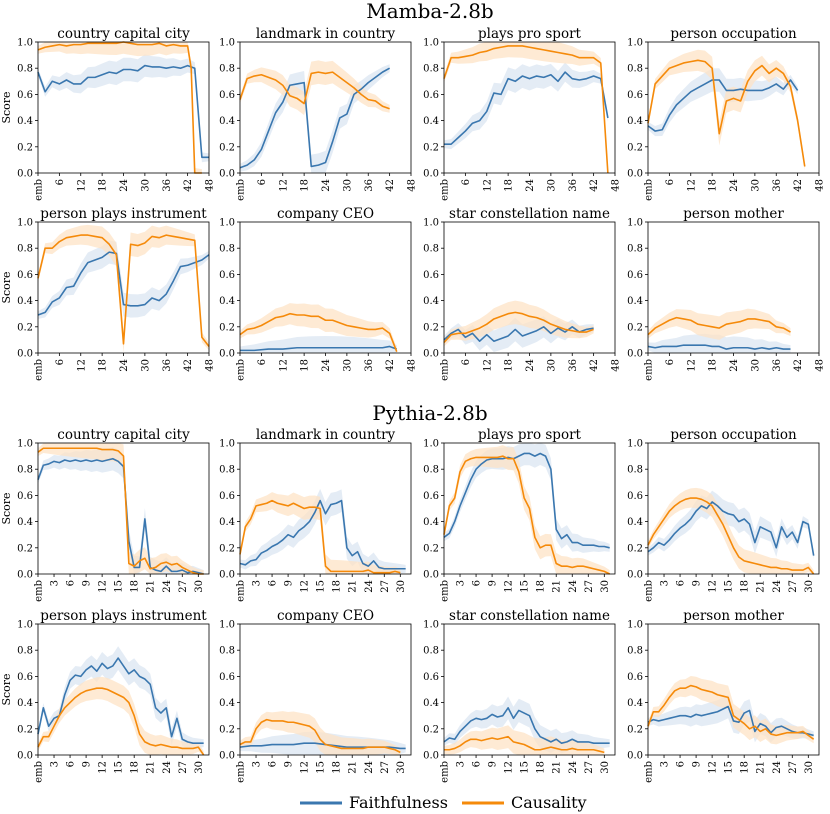  I want to click on x-tick-label: 3, so click(665, 764).